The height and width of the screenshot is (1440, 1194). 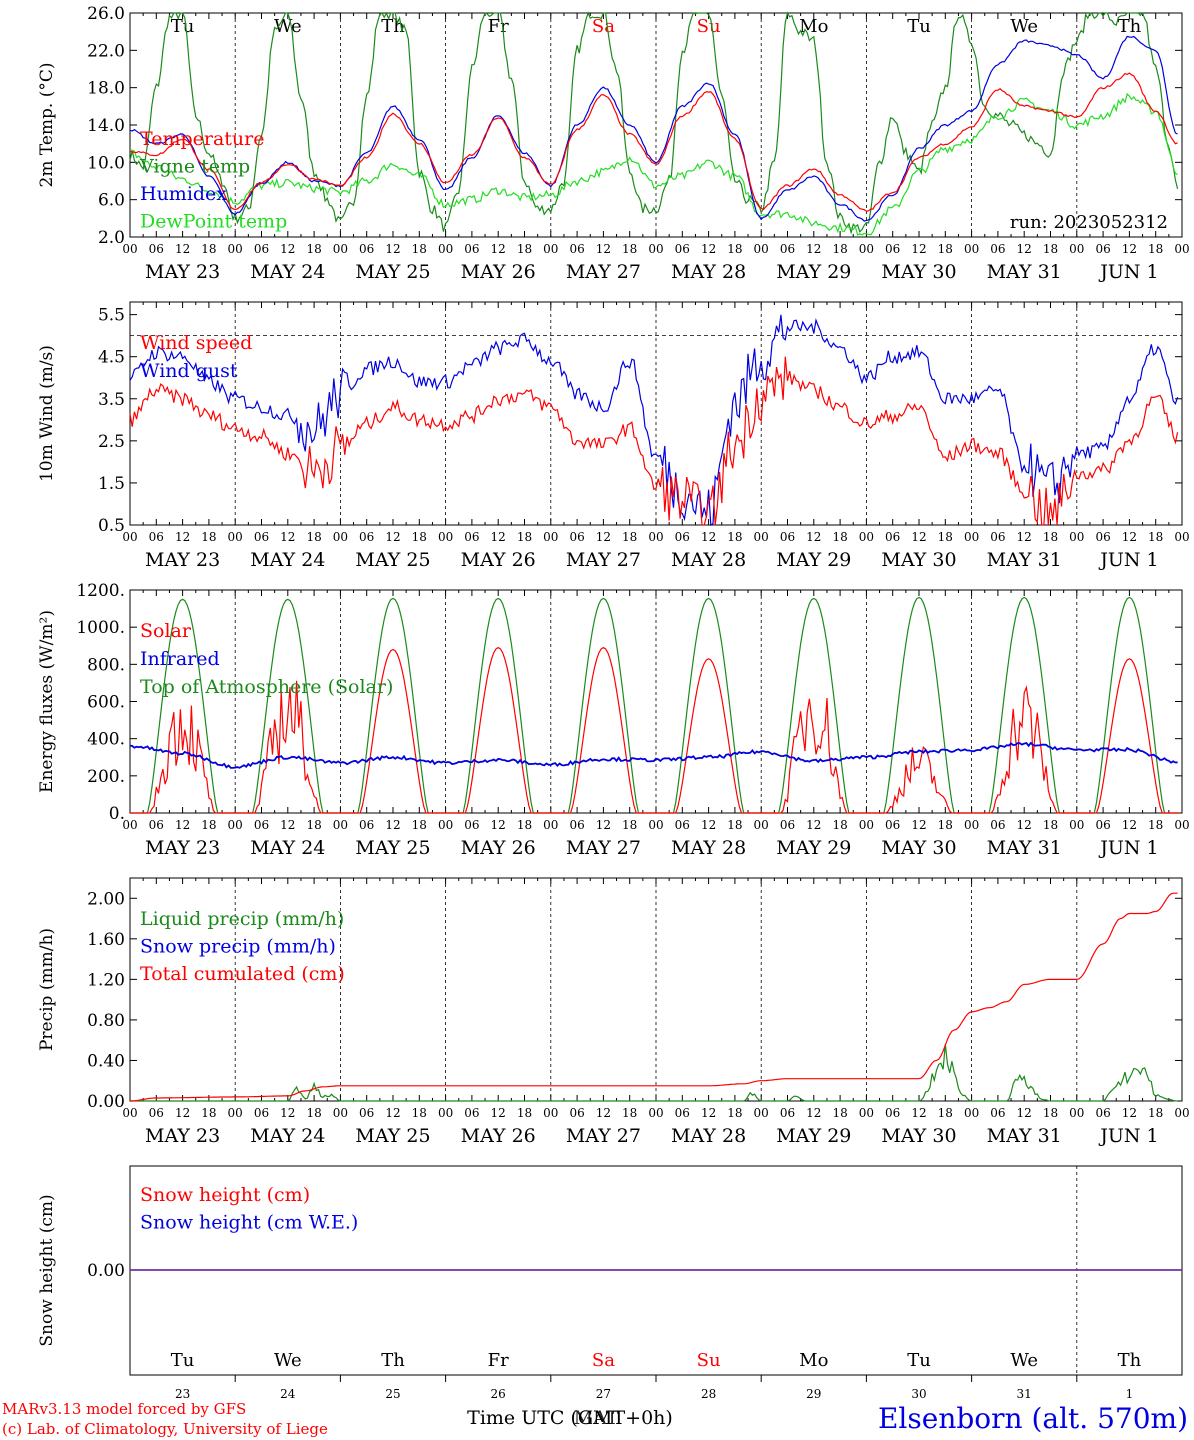 I want to click on series-line-lightgreen, so click(x=653, y=164).